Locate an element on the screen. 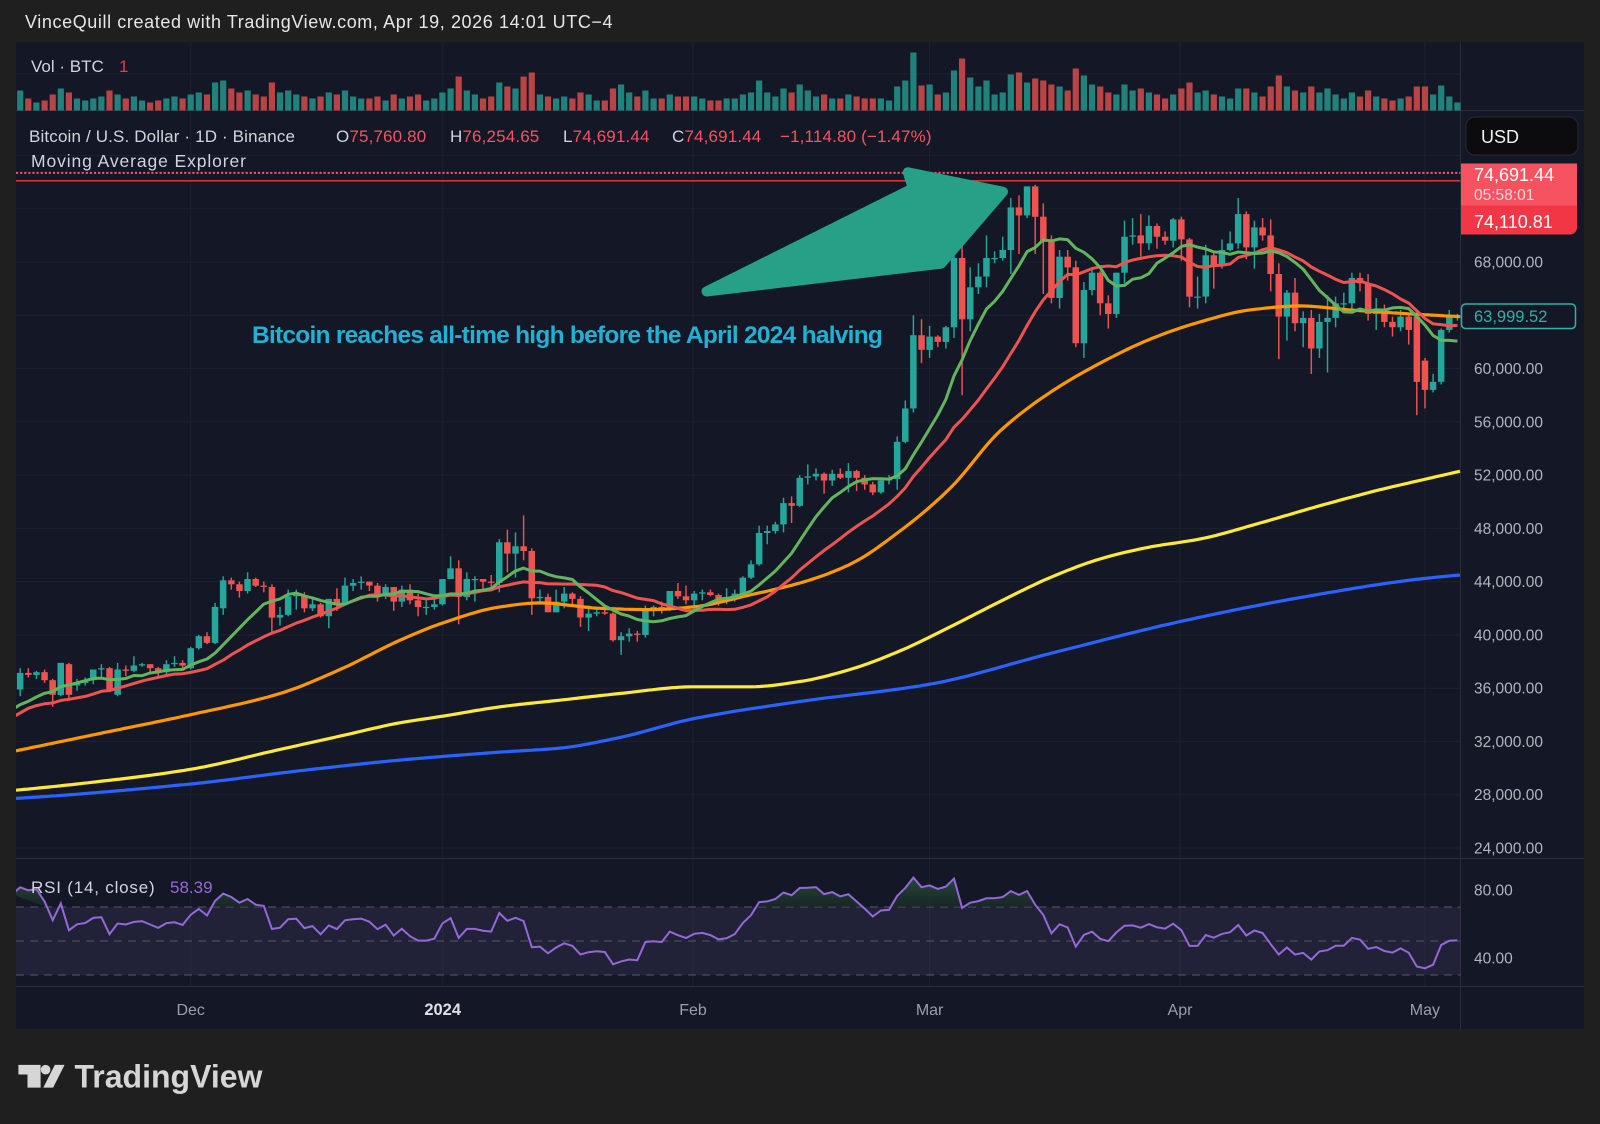  svg-text: 36,000.00 is located at coordinates (1508, 689).